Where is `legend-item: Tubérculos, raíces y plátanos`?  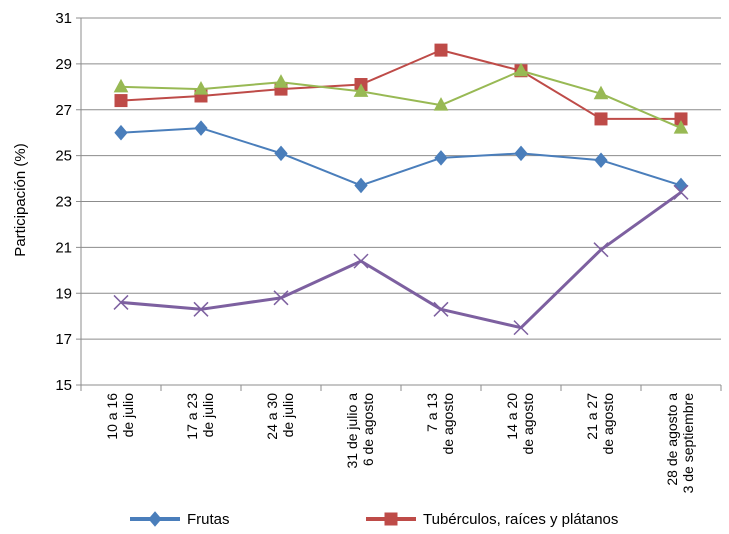
legend-item: Tubérculos, raíces y plátanos is located at coordinates (492, 519).